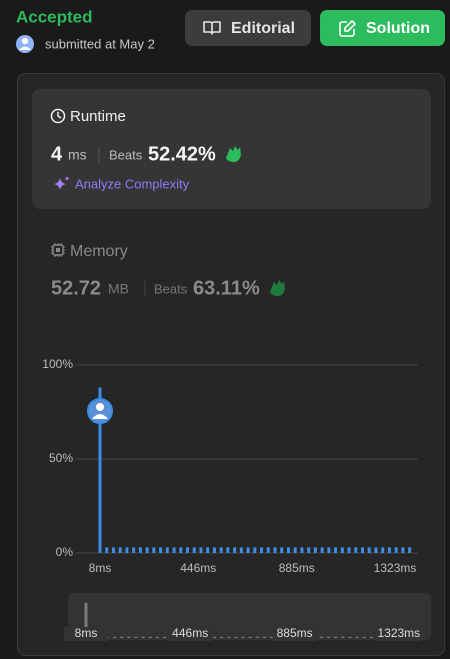 This screenshot has height=659, width=450. What do you see at coordinates (182, 154) in the screenshot?
I see `runtime-beats: 52.42%` at bounding box center [182, 154].